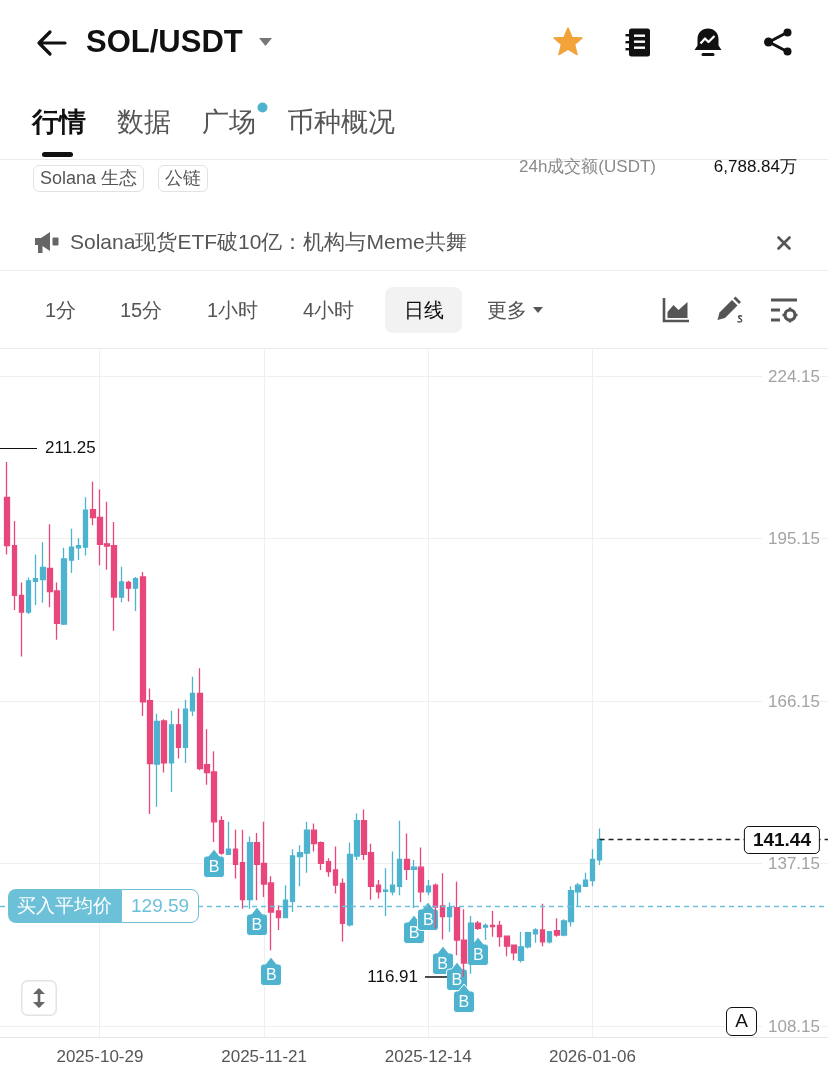 This screenshot has width=828, height=1080. I want to click on text: 6,788.84万, so click(755, 167).